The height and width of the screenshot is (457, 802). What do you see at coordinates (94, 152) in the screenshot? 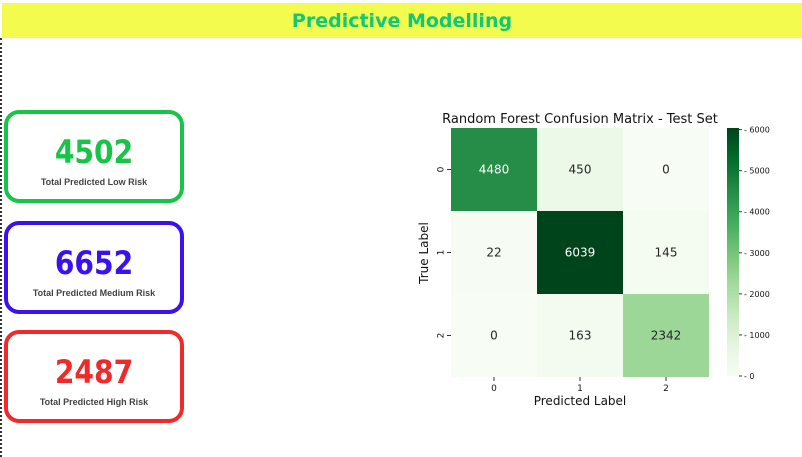
I see `low-risk-value: 4502` at bounding box center [94, 152].